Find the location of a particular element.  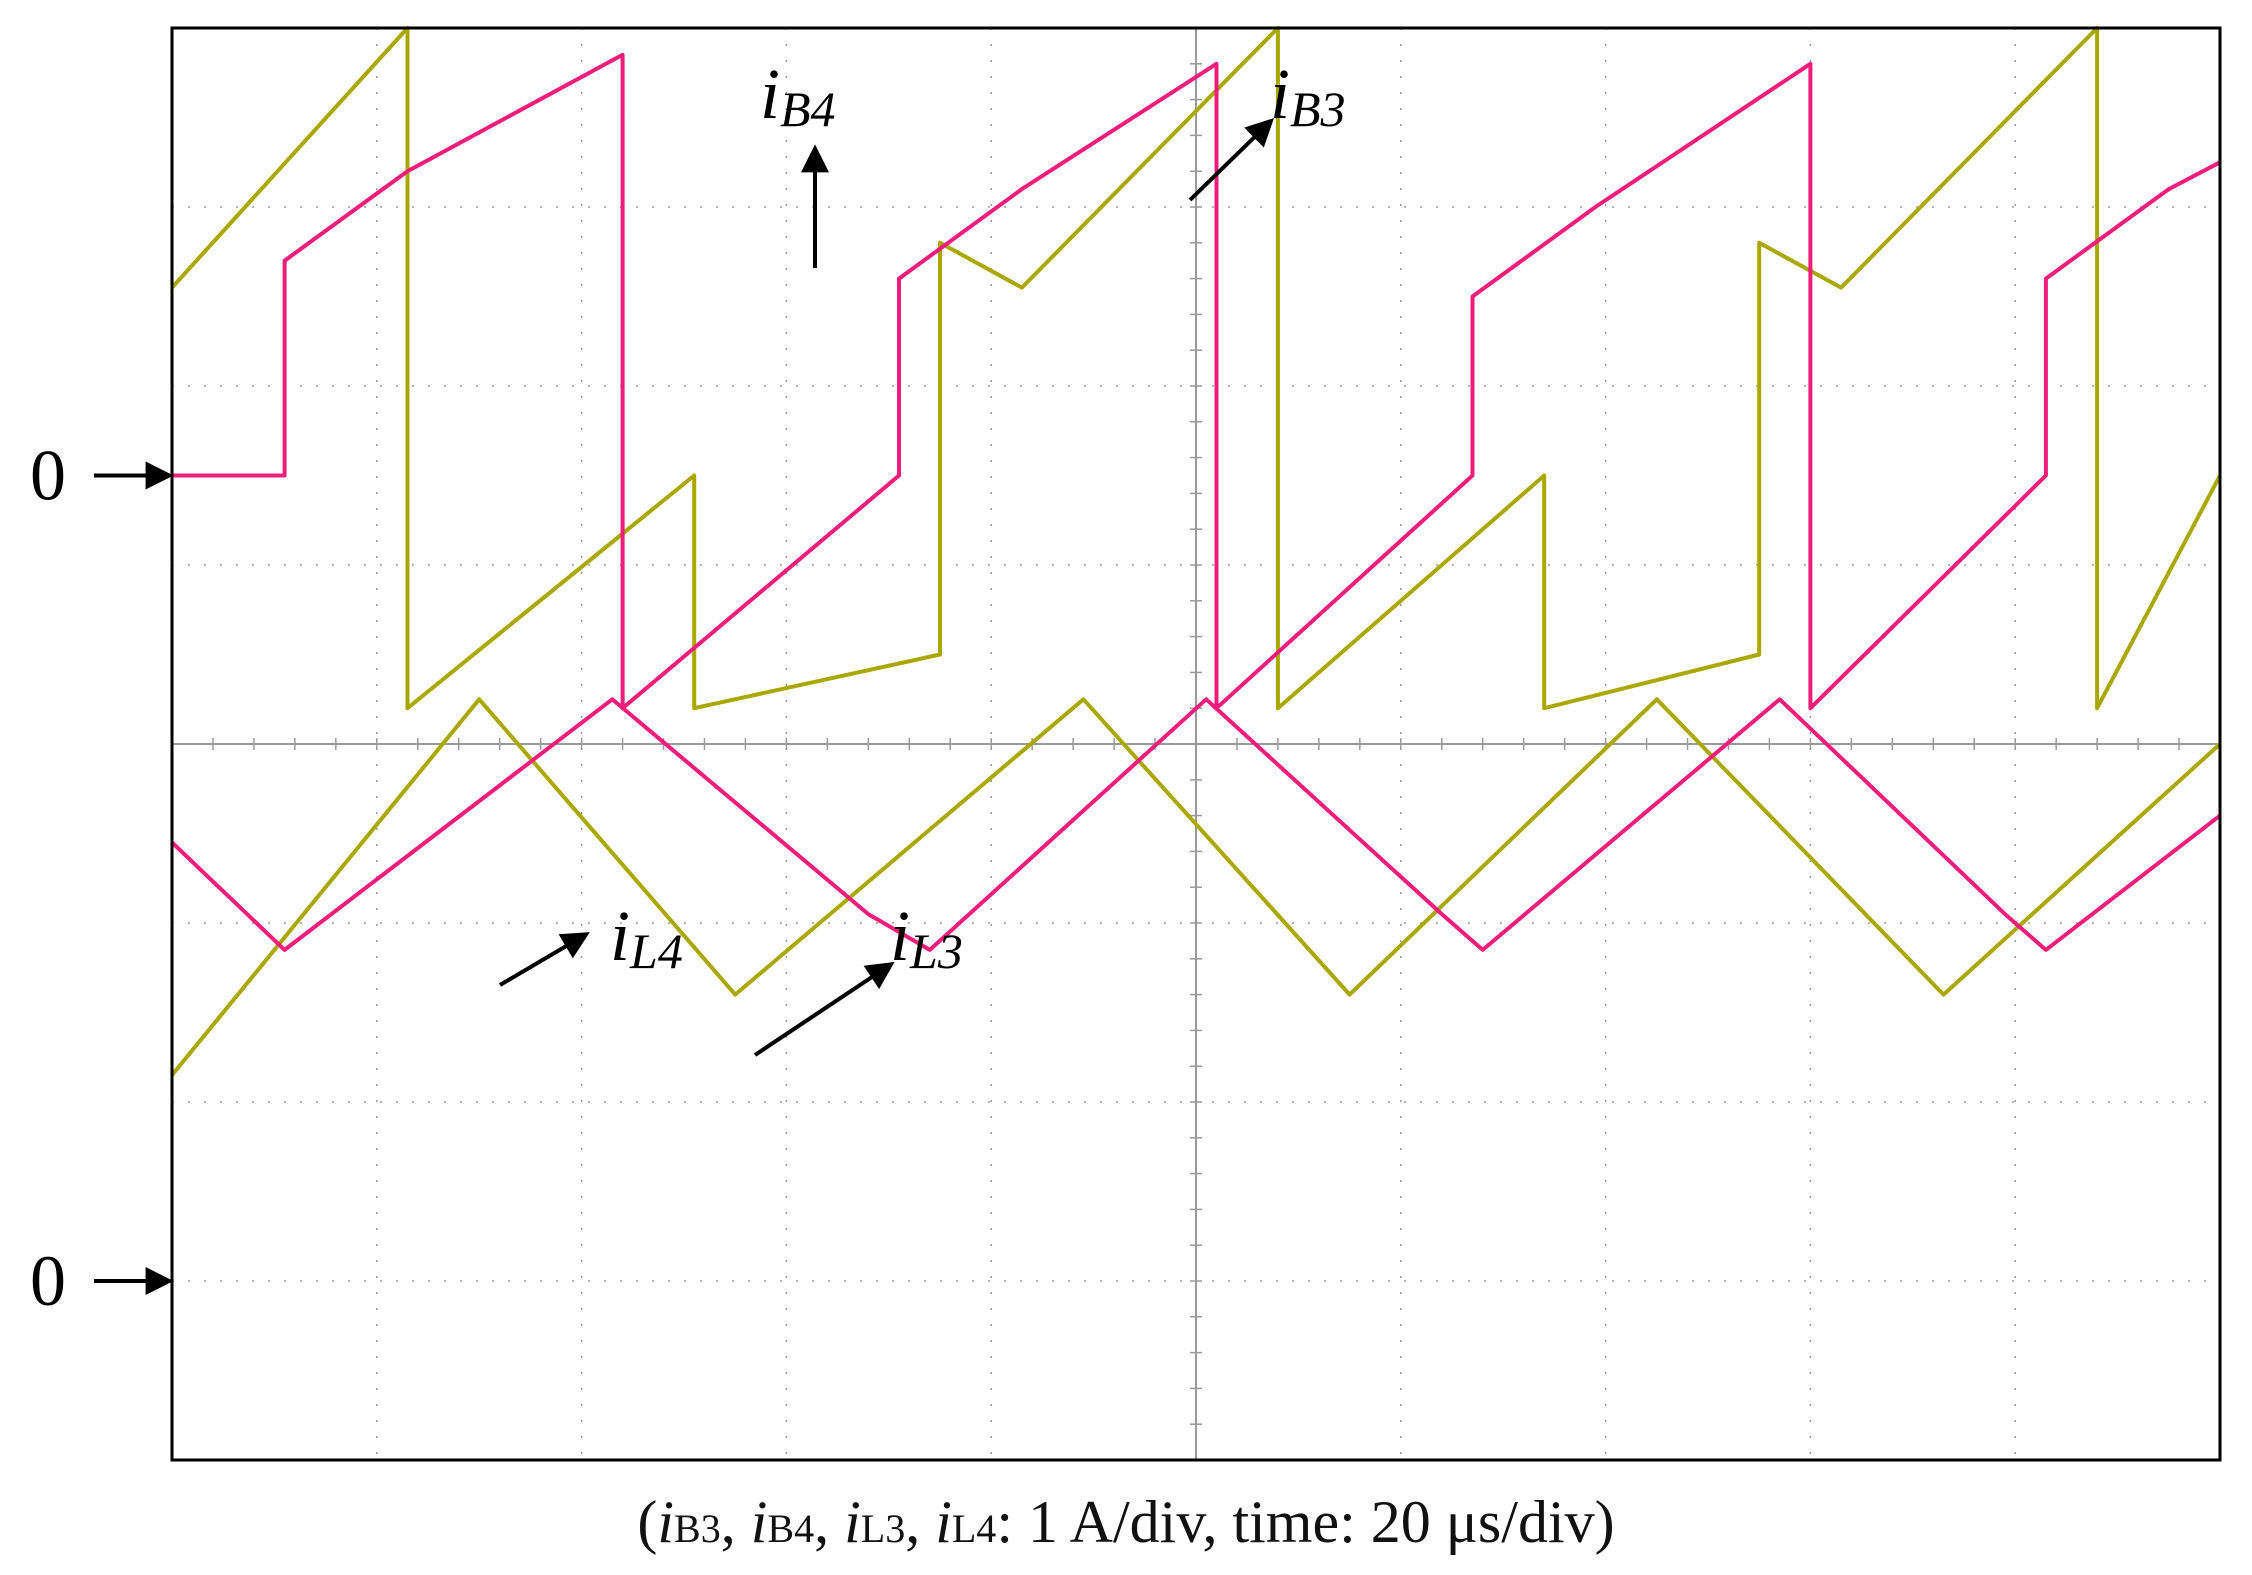

zero-label-upper: 0 is located at coordinates (48, 476).